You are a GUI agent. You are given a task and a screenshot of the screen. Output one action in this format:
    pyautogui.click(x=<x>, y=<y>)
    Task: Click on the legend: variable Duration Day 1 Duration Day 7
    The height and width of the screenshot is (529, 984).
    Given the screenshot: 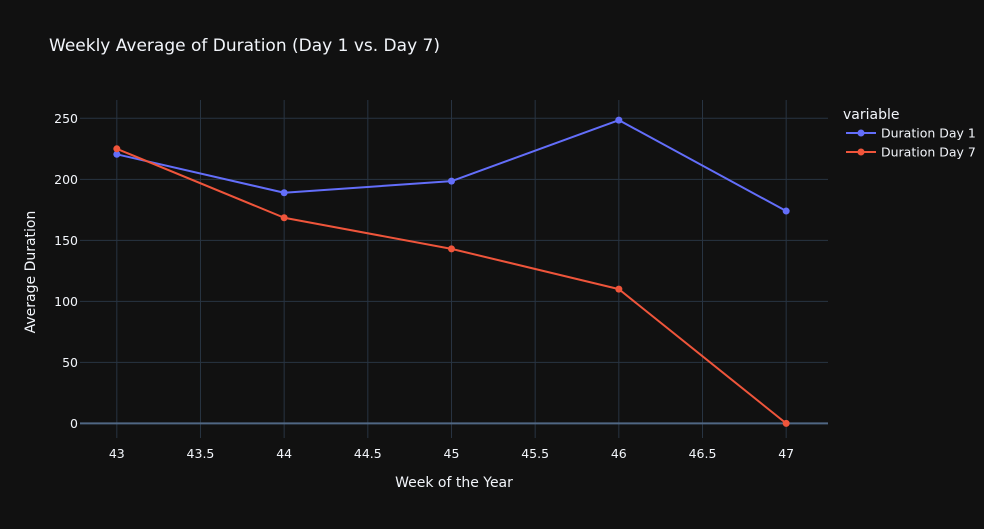 What is the action you would take?
    pyautogui.click(x=909, y=133)
    